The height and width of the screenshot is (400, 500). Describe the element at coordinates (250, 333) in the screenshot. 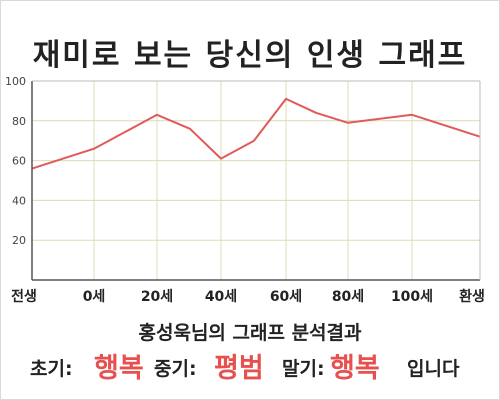

I see `analysis-caption: 홍성욱님의 그래프 분석결과` at that location.